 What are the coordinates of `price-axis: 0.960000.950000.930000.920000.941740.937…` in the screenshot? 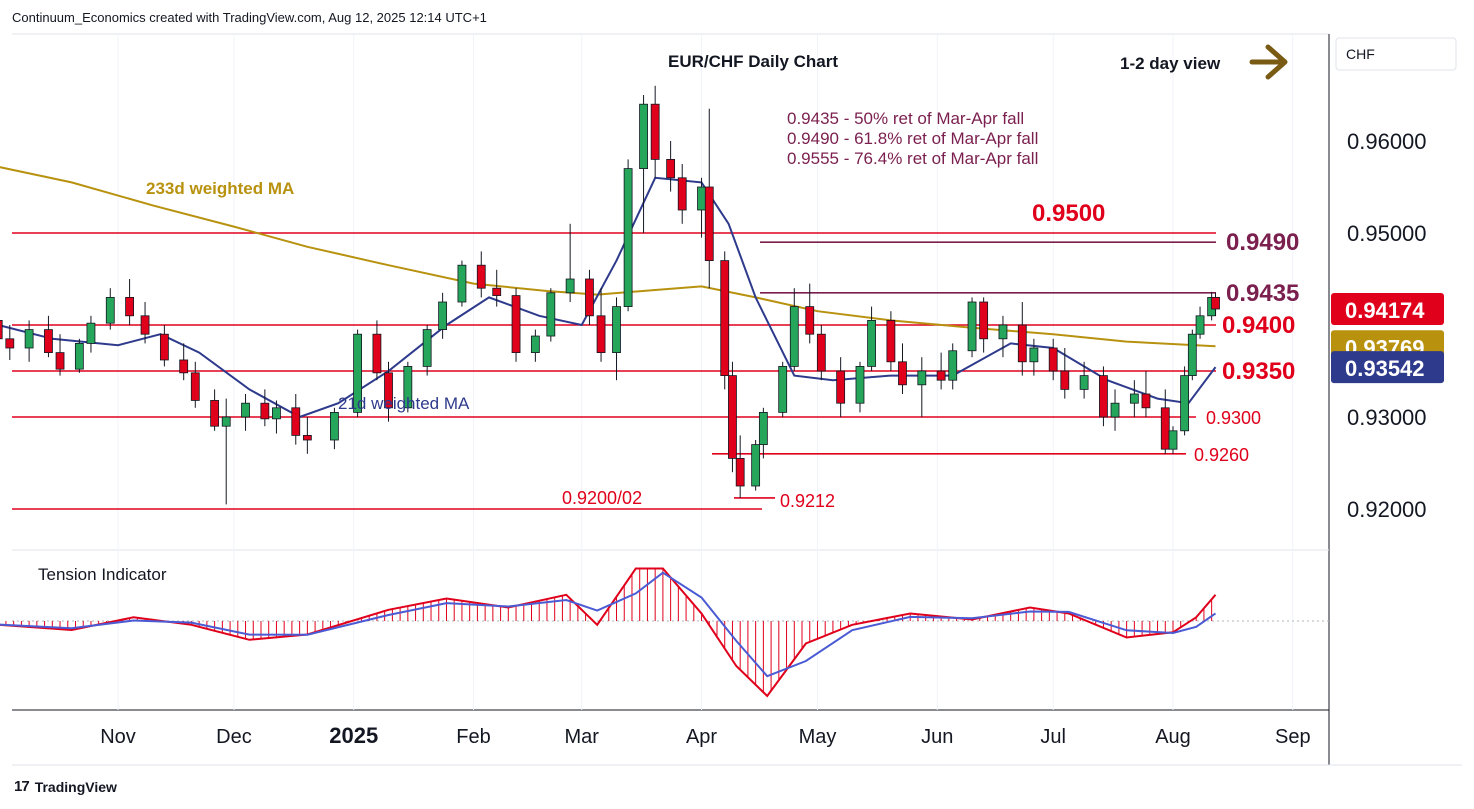 It's located at (1387, 325).